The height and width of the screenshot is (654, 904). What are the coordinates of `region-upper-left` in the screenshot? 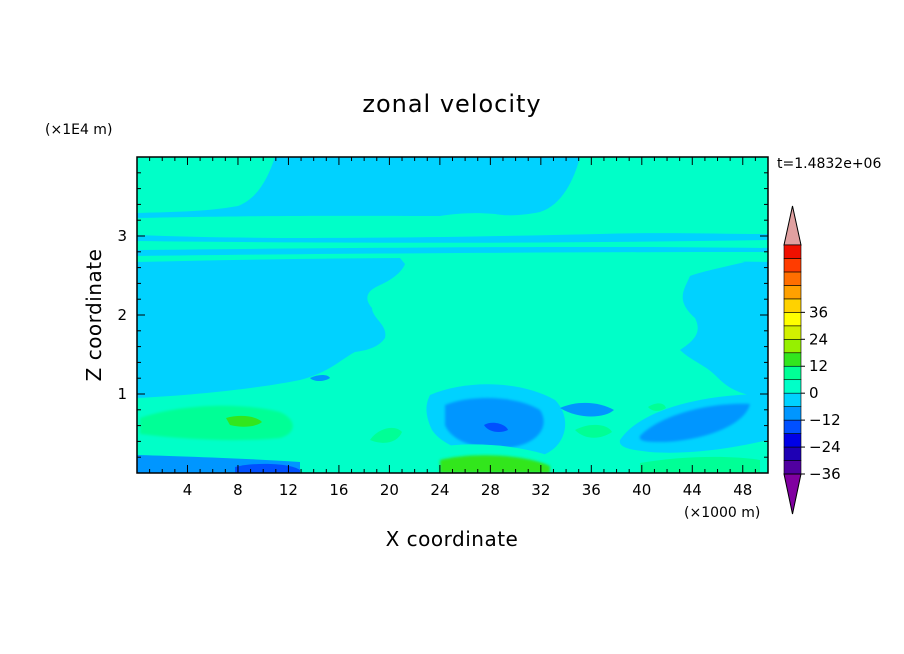 It's located at (206, 185).